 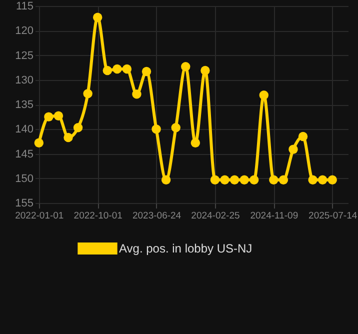 What do you see at coordinates (98, 216) in the screenshot?
I see `x-tick-label: 2022-10-01` at bounding box center [98, 216].